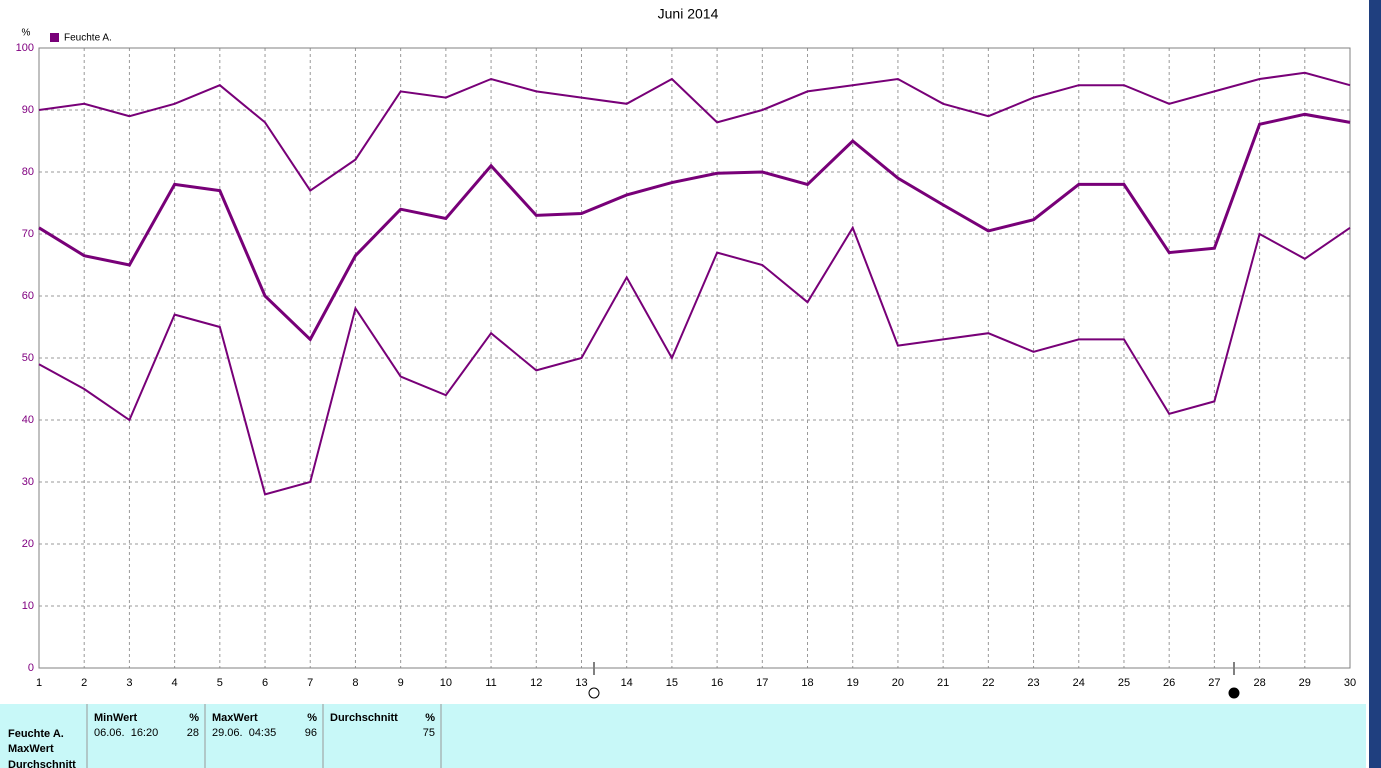 The height and width of the screenshot is (768, 1381). I want to click on x-tick-label: 14, so click(627, 683).